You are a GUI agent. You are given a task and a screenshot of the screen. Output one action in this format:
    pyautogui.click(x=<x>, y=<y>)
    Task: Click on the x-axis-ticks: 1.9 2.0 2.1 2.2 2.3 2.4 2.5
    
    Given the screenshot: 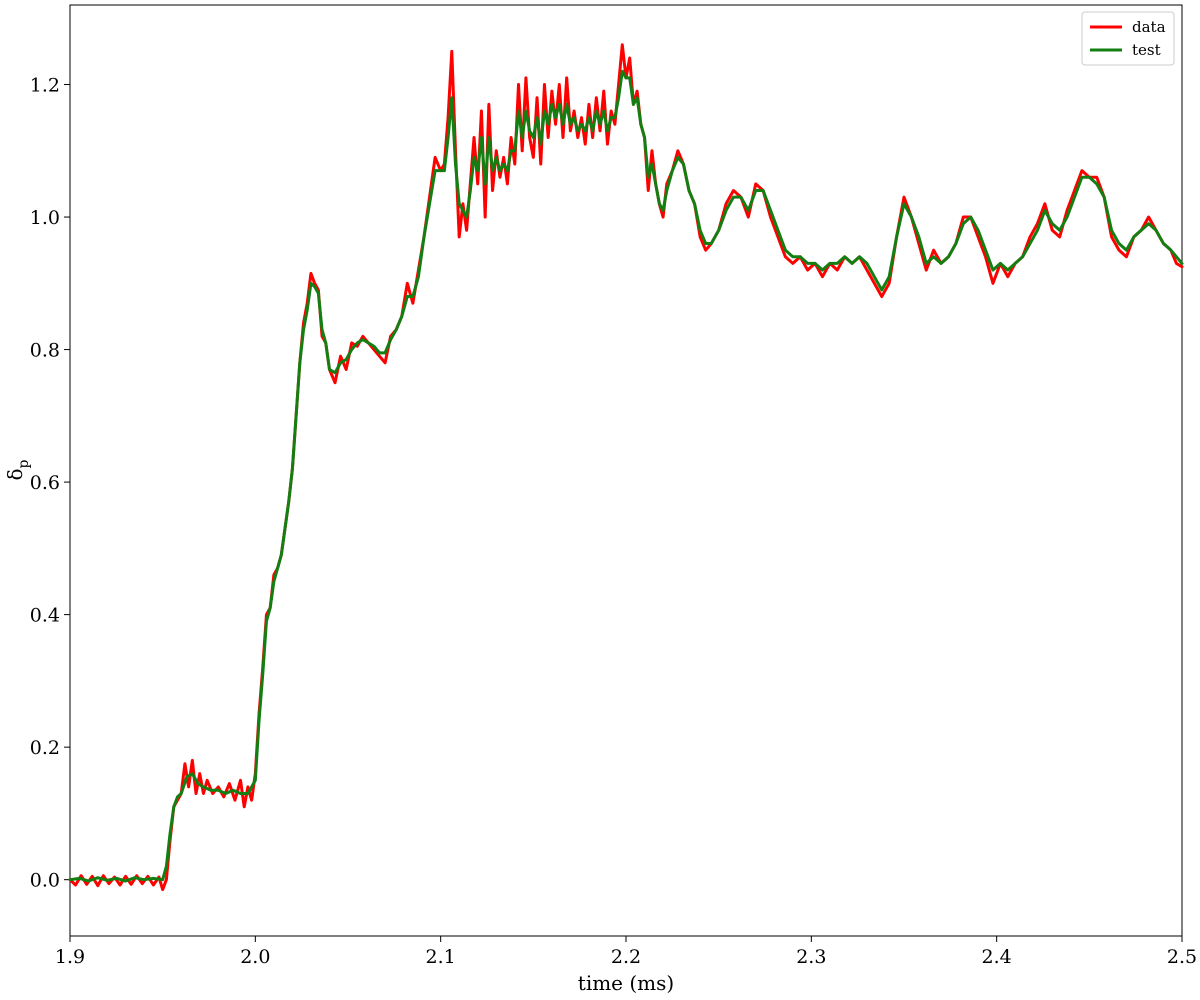 What is the action you would take?
    pyautogui.click(x=626, y=952)
    